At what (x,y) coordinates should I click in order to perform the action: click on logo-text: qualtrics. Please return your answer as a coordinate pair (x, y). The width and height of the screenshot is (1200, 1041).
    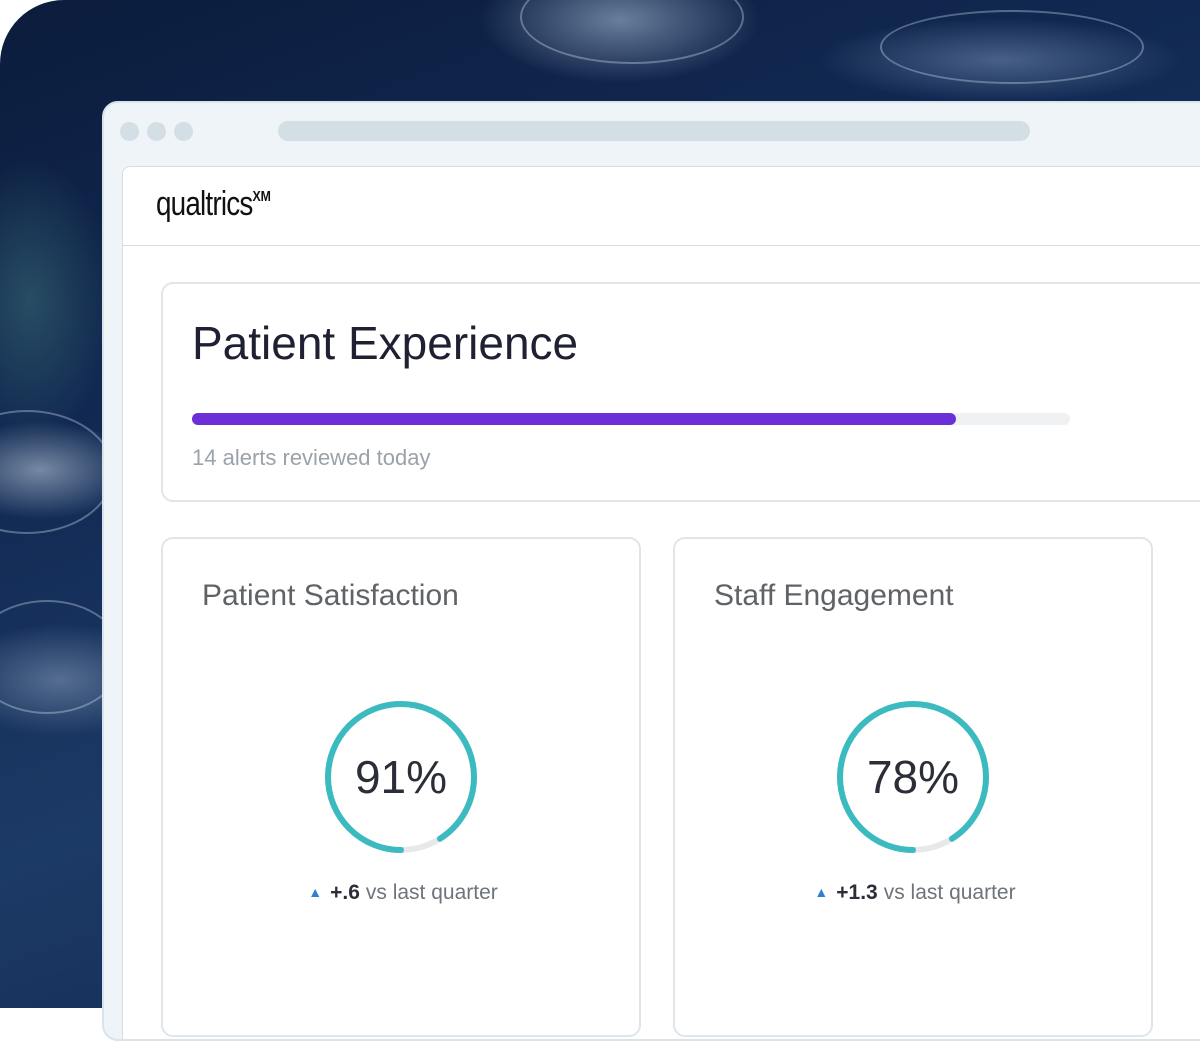
    Looking at the image, I should click on (204, 204).